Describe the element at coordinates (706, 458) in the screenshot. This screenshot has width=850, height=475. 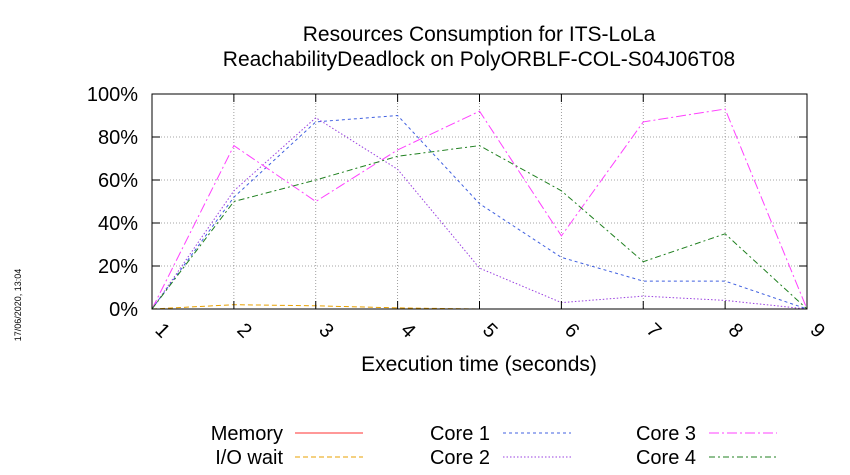
I see `legend-item: Core 4` at that location.